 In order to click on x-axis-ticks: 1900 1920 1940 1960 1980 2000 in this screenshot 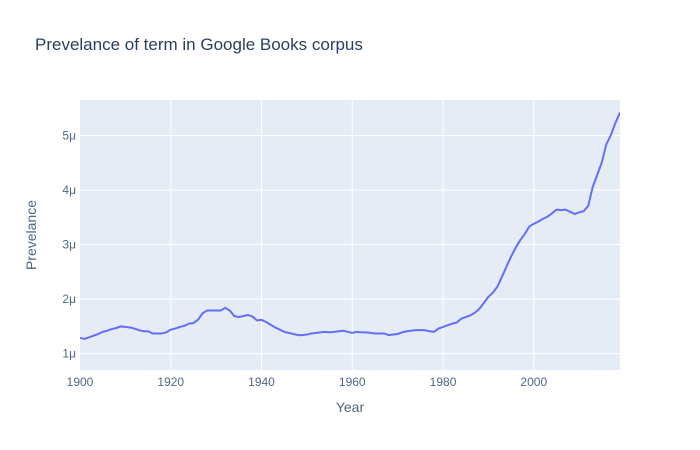, I will do `click(307, 382)`.